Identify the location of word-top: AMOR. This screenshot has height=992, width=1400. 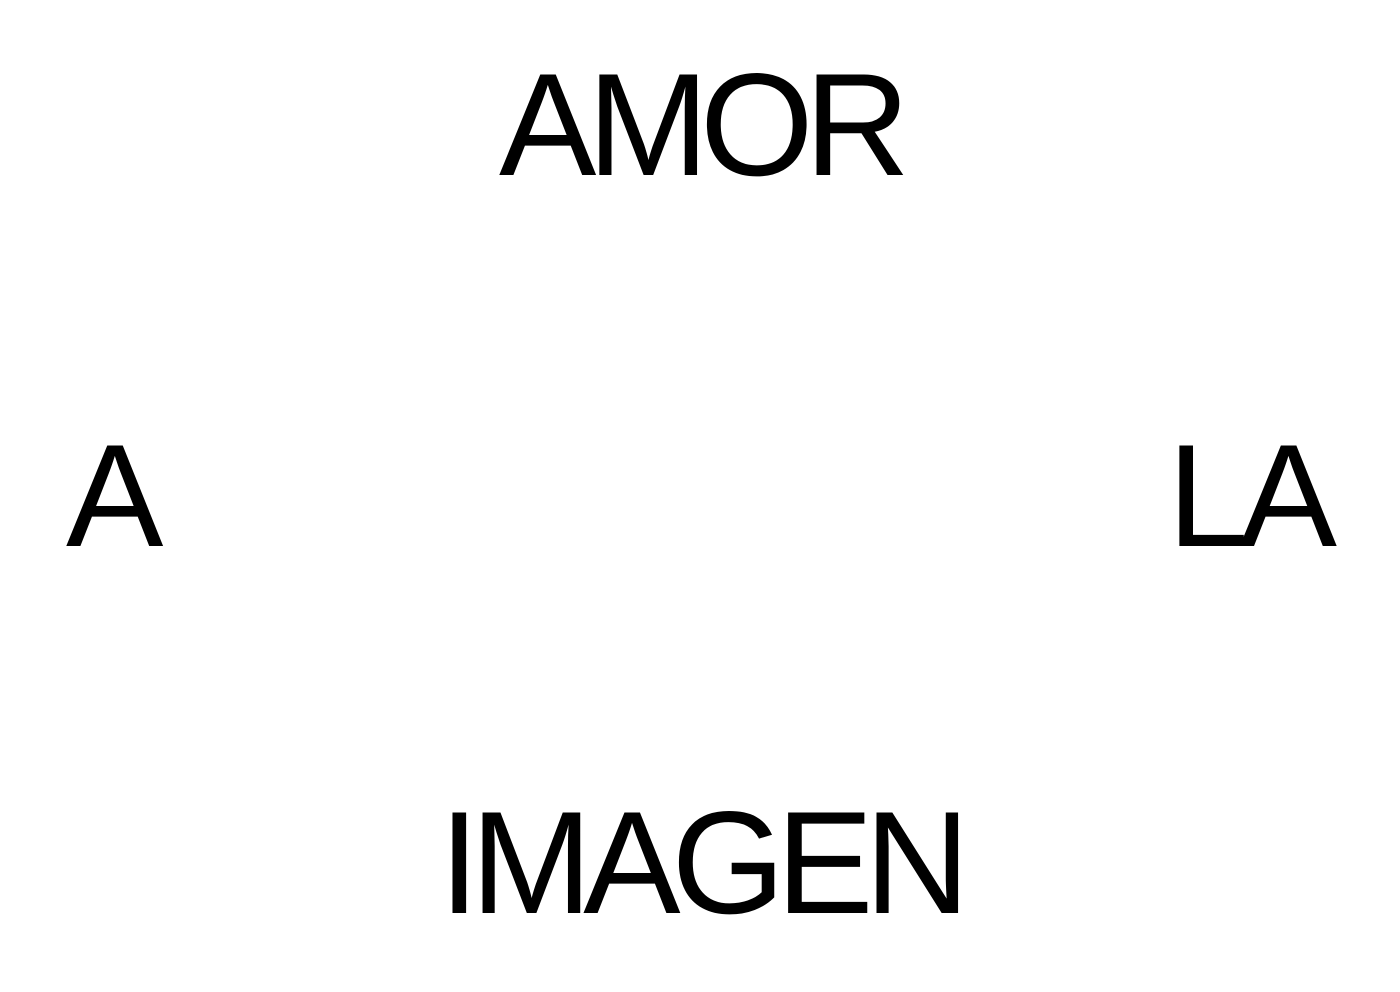
(704, 124).